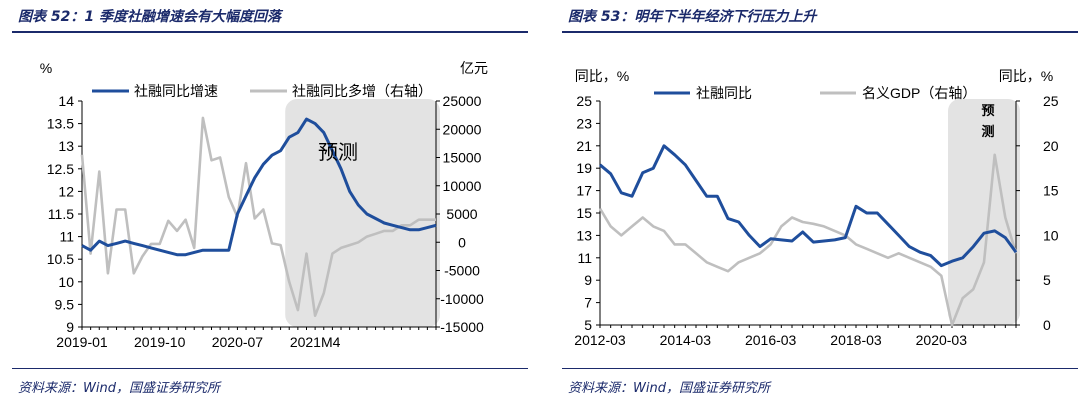  I want to click on legend-label-0: 社融同比, so click(724, 93).